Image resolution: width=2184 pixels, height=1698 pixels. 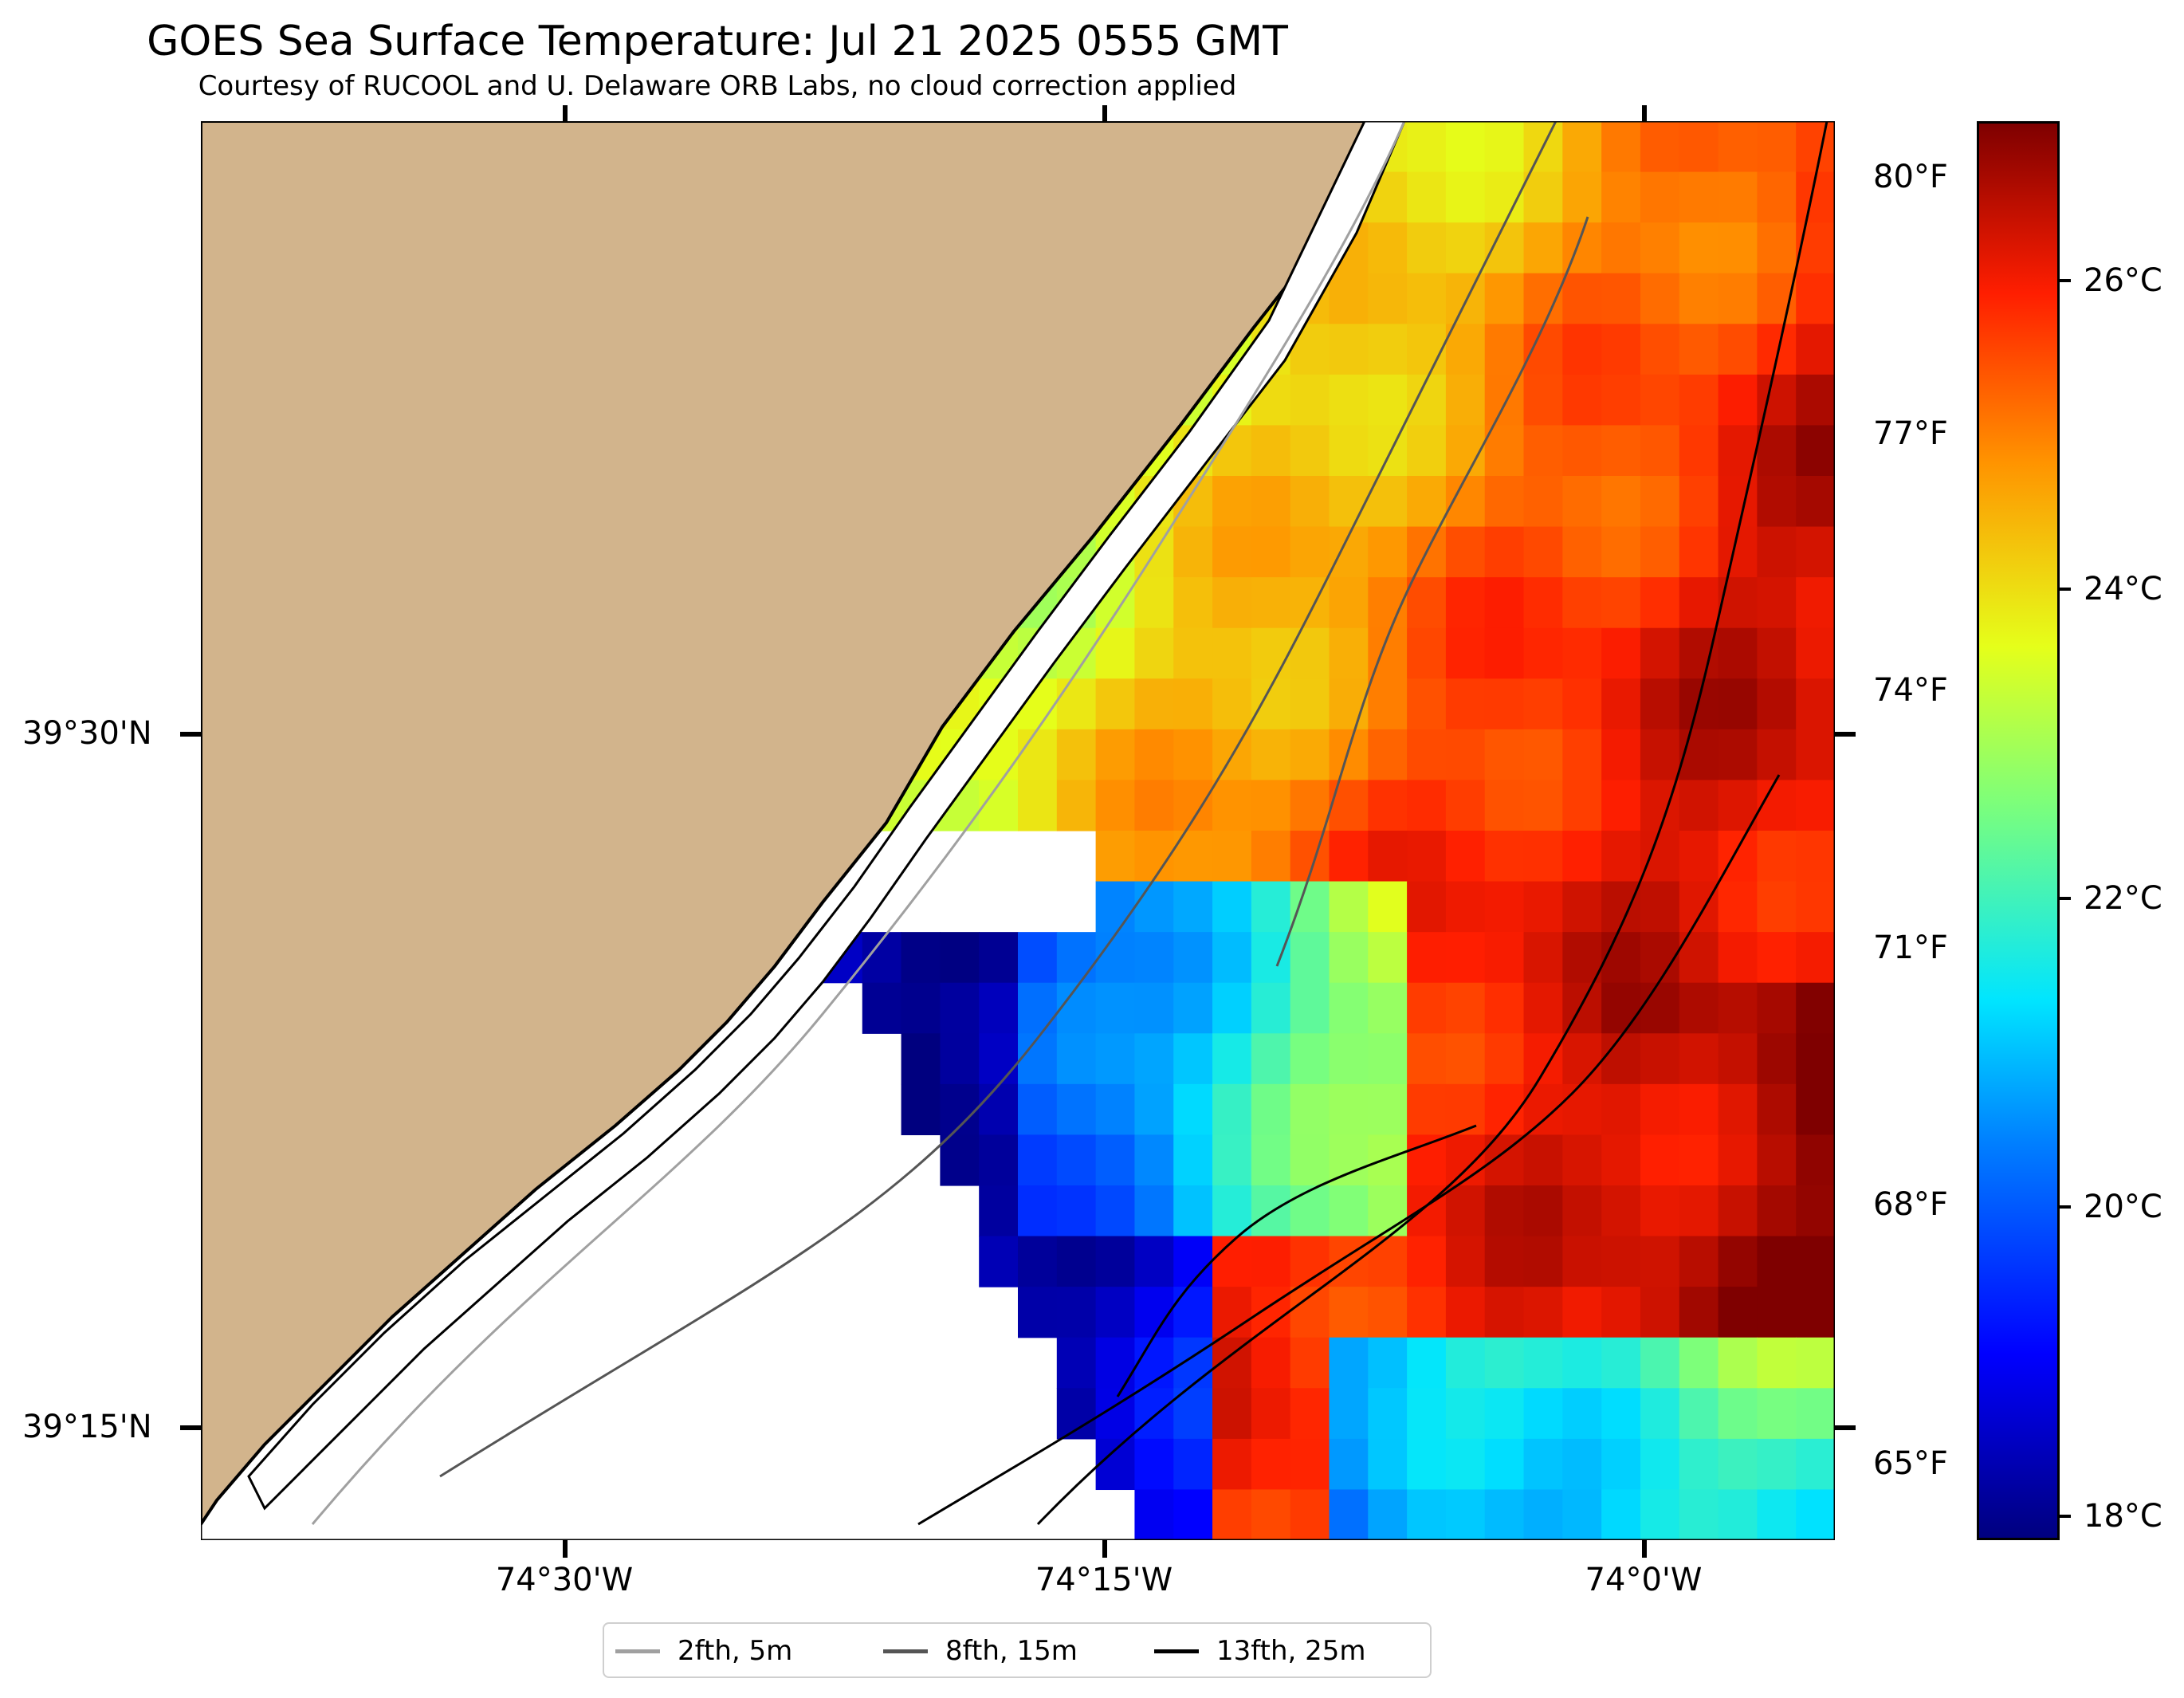 I want to click on lon-tick, so click(x=565, y=1549).